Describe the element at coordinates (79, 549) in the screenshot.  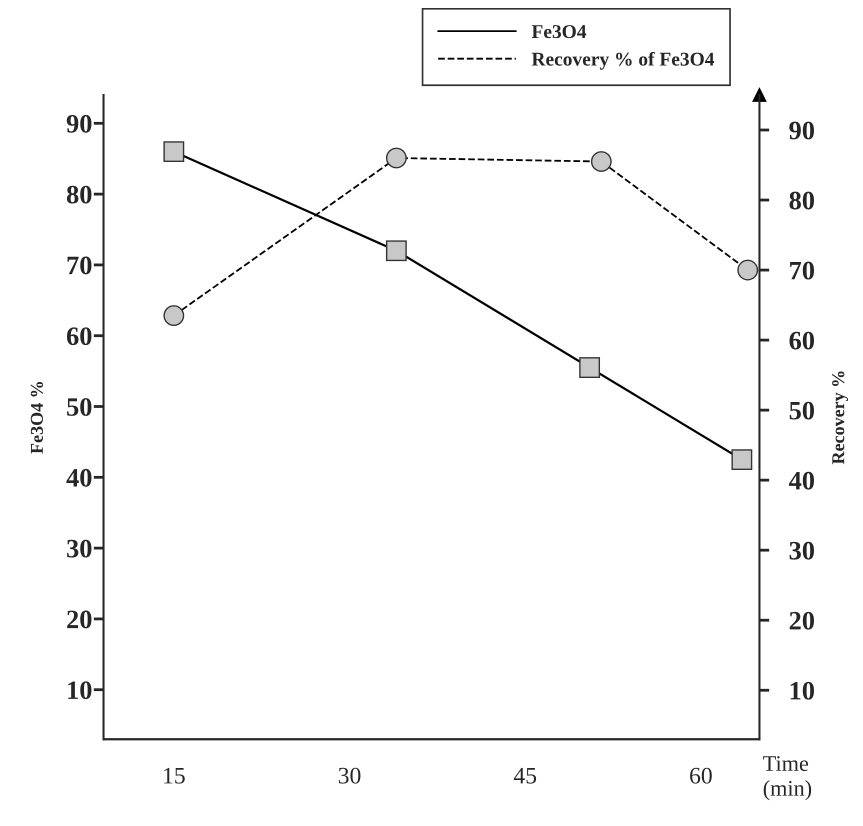
I see `y-tick-label: 30` at that location.